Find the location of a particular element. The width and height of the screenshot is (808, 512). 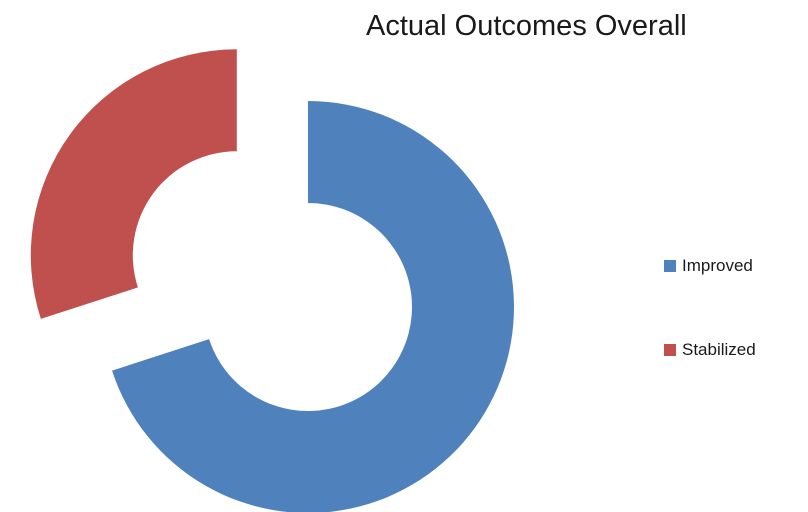

legend-swatch-stabilized is located at coordinates (670, 350).